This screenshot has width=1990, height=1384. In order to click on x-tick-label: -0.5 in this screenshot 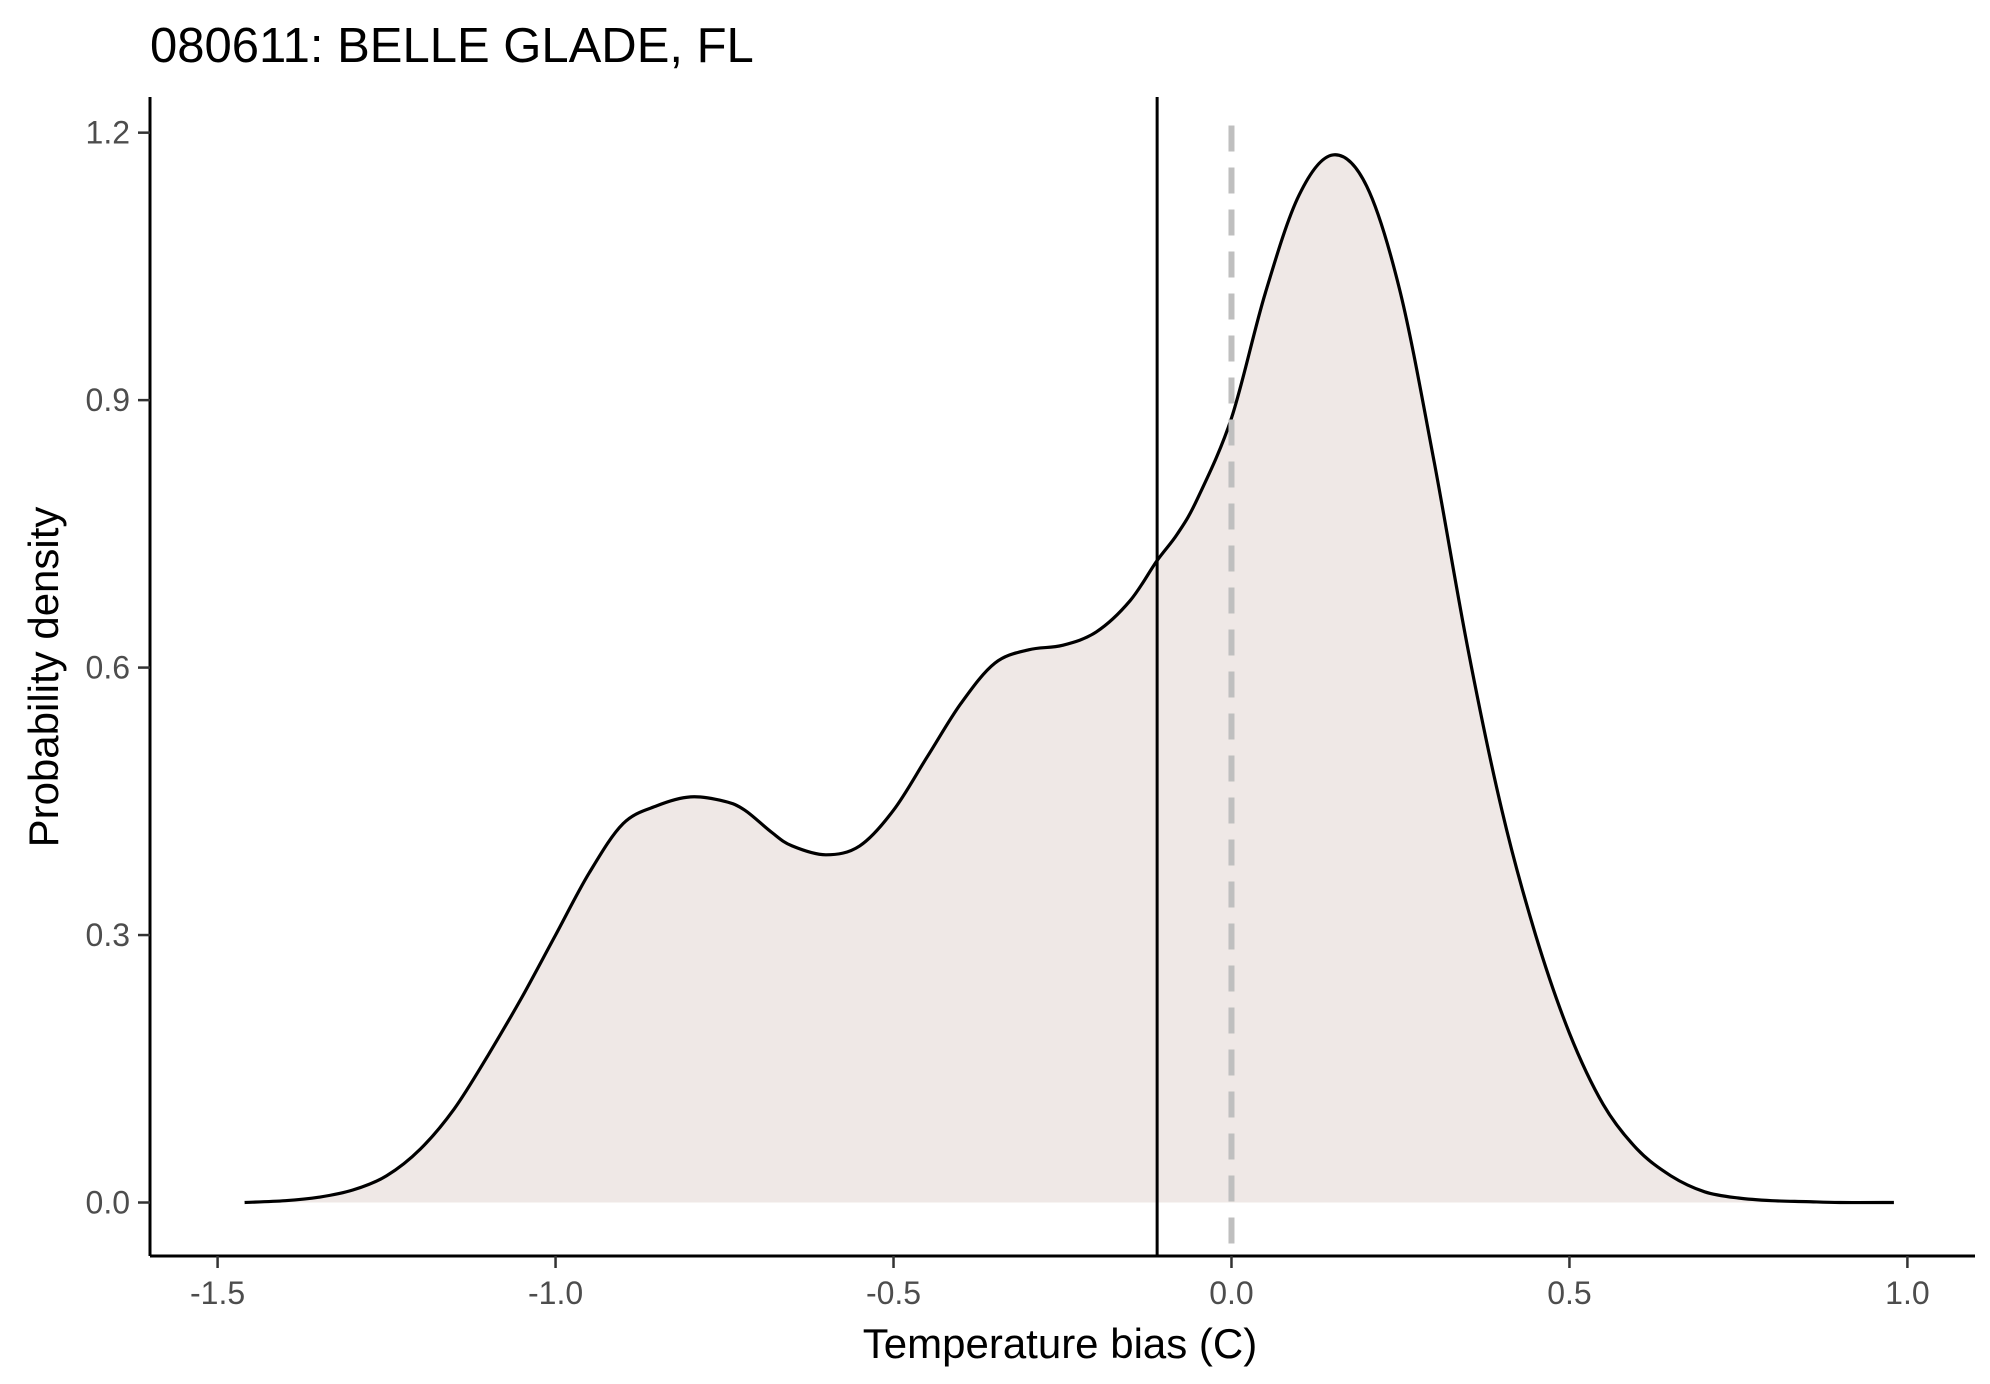, I will do `click(893, 1293)`.